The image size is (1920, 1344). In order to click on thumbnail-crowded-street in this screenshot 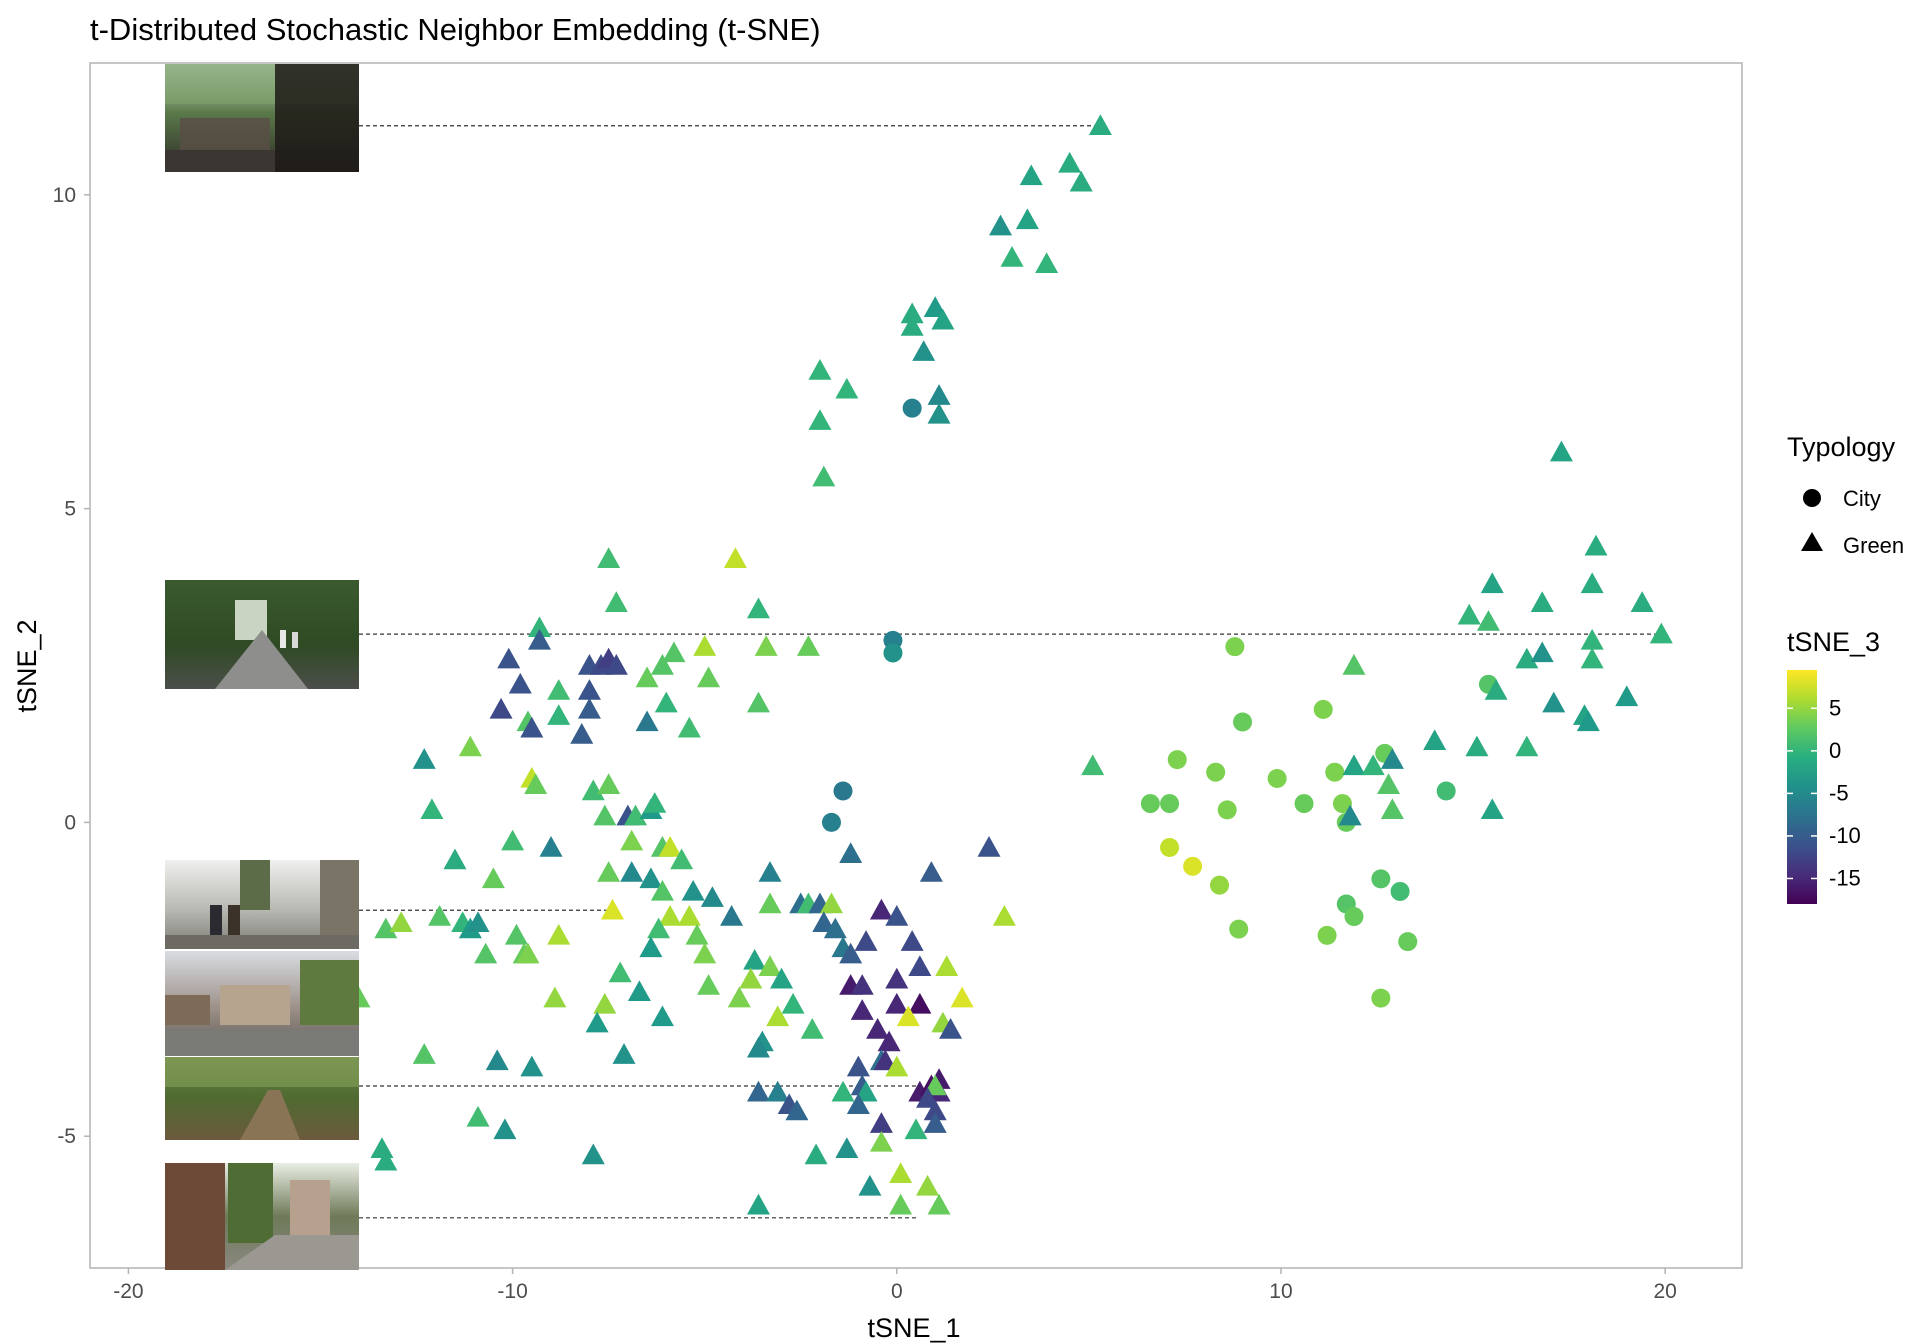, I will do `click(262, 118)`.